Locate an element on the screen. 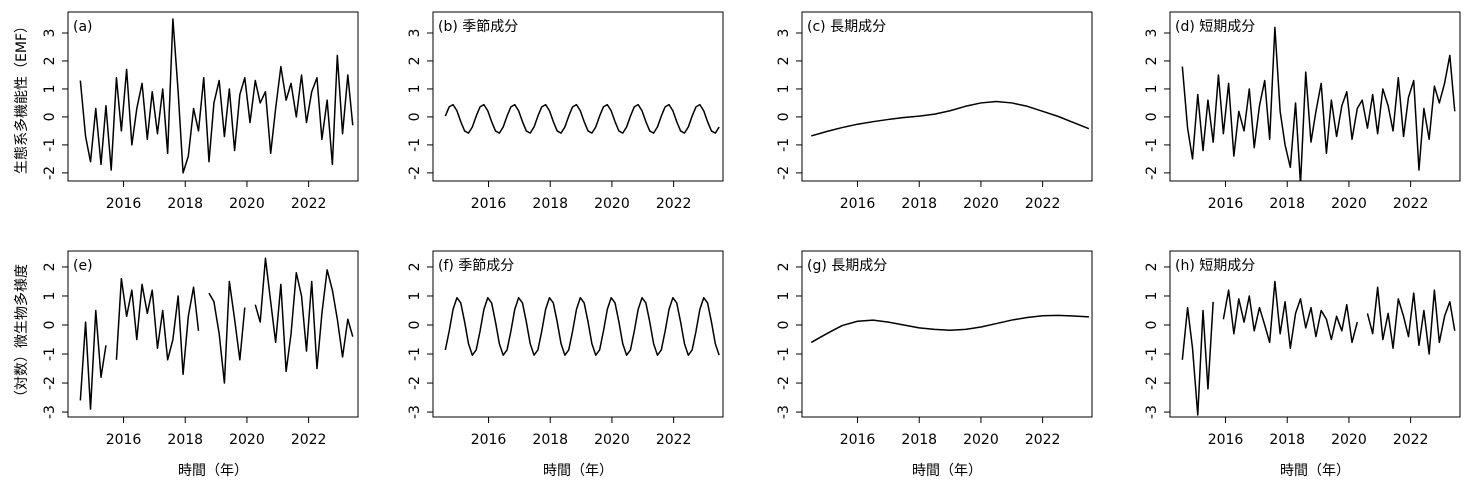 The height and width of the screenshot is (481, 1472). panel: -2 -1 0 1 2 3 2016 2018 2020 2022 (d) 短期成分 is located at coordinates (1302, 111).